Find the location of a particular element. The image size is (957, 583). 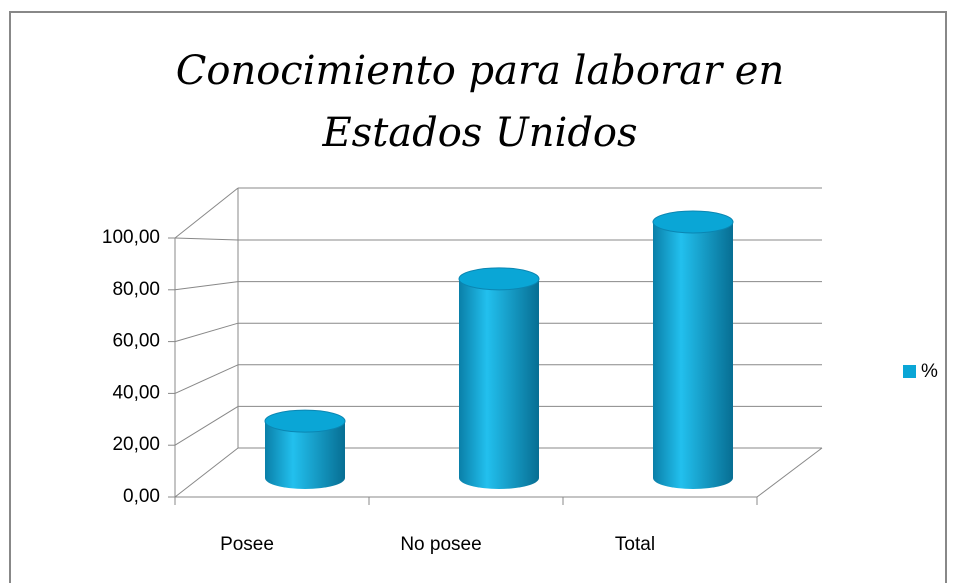

floor-right is located at coordinates (789, 472).